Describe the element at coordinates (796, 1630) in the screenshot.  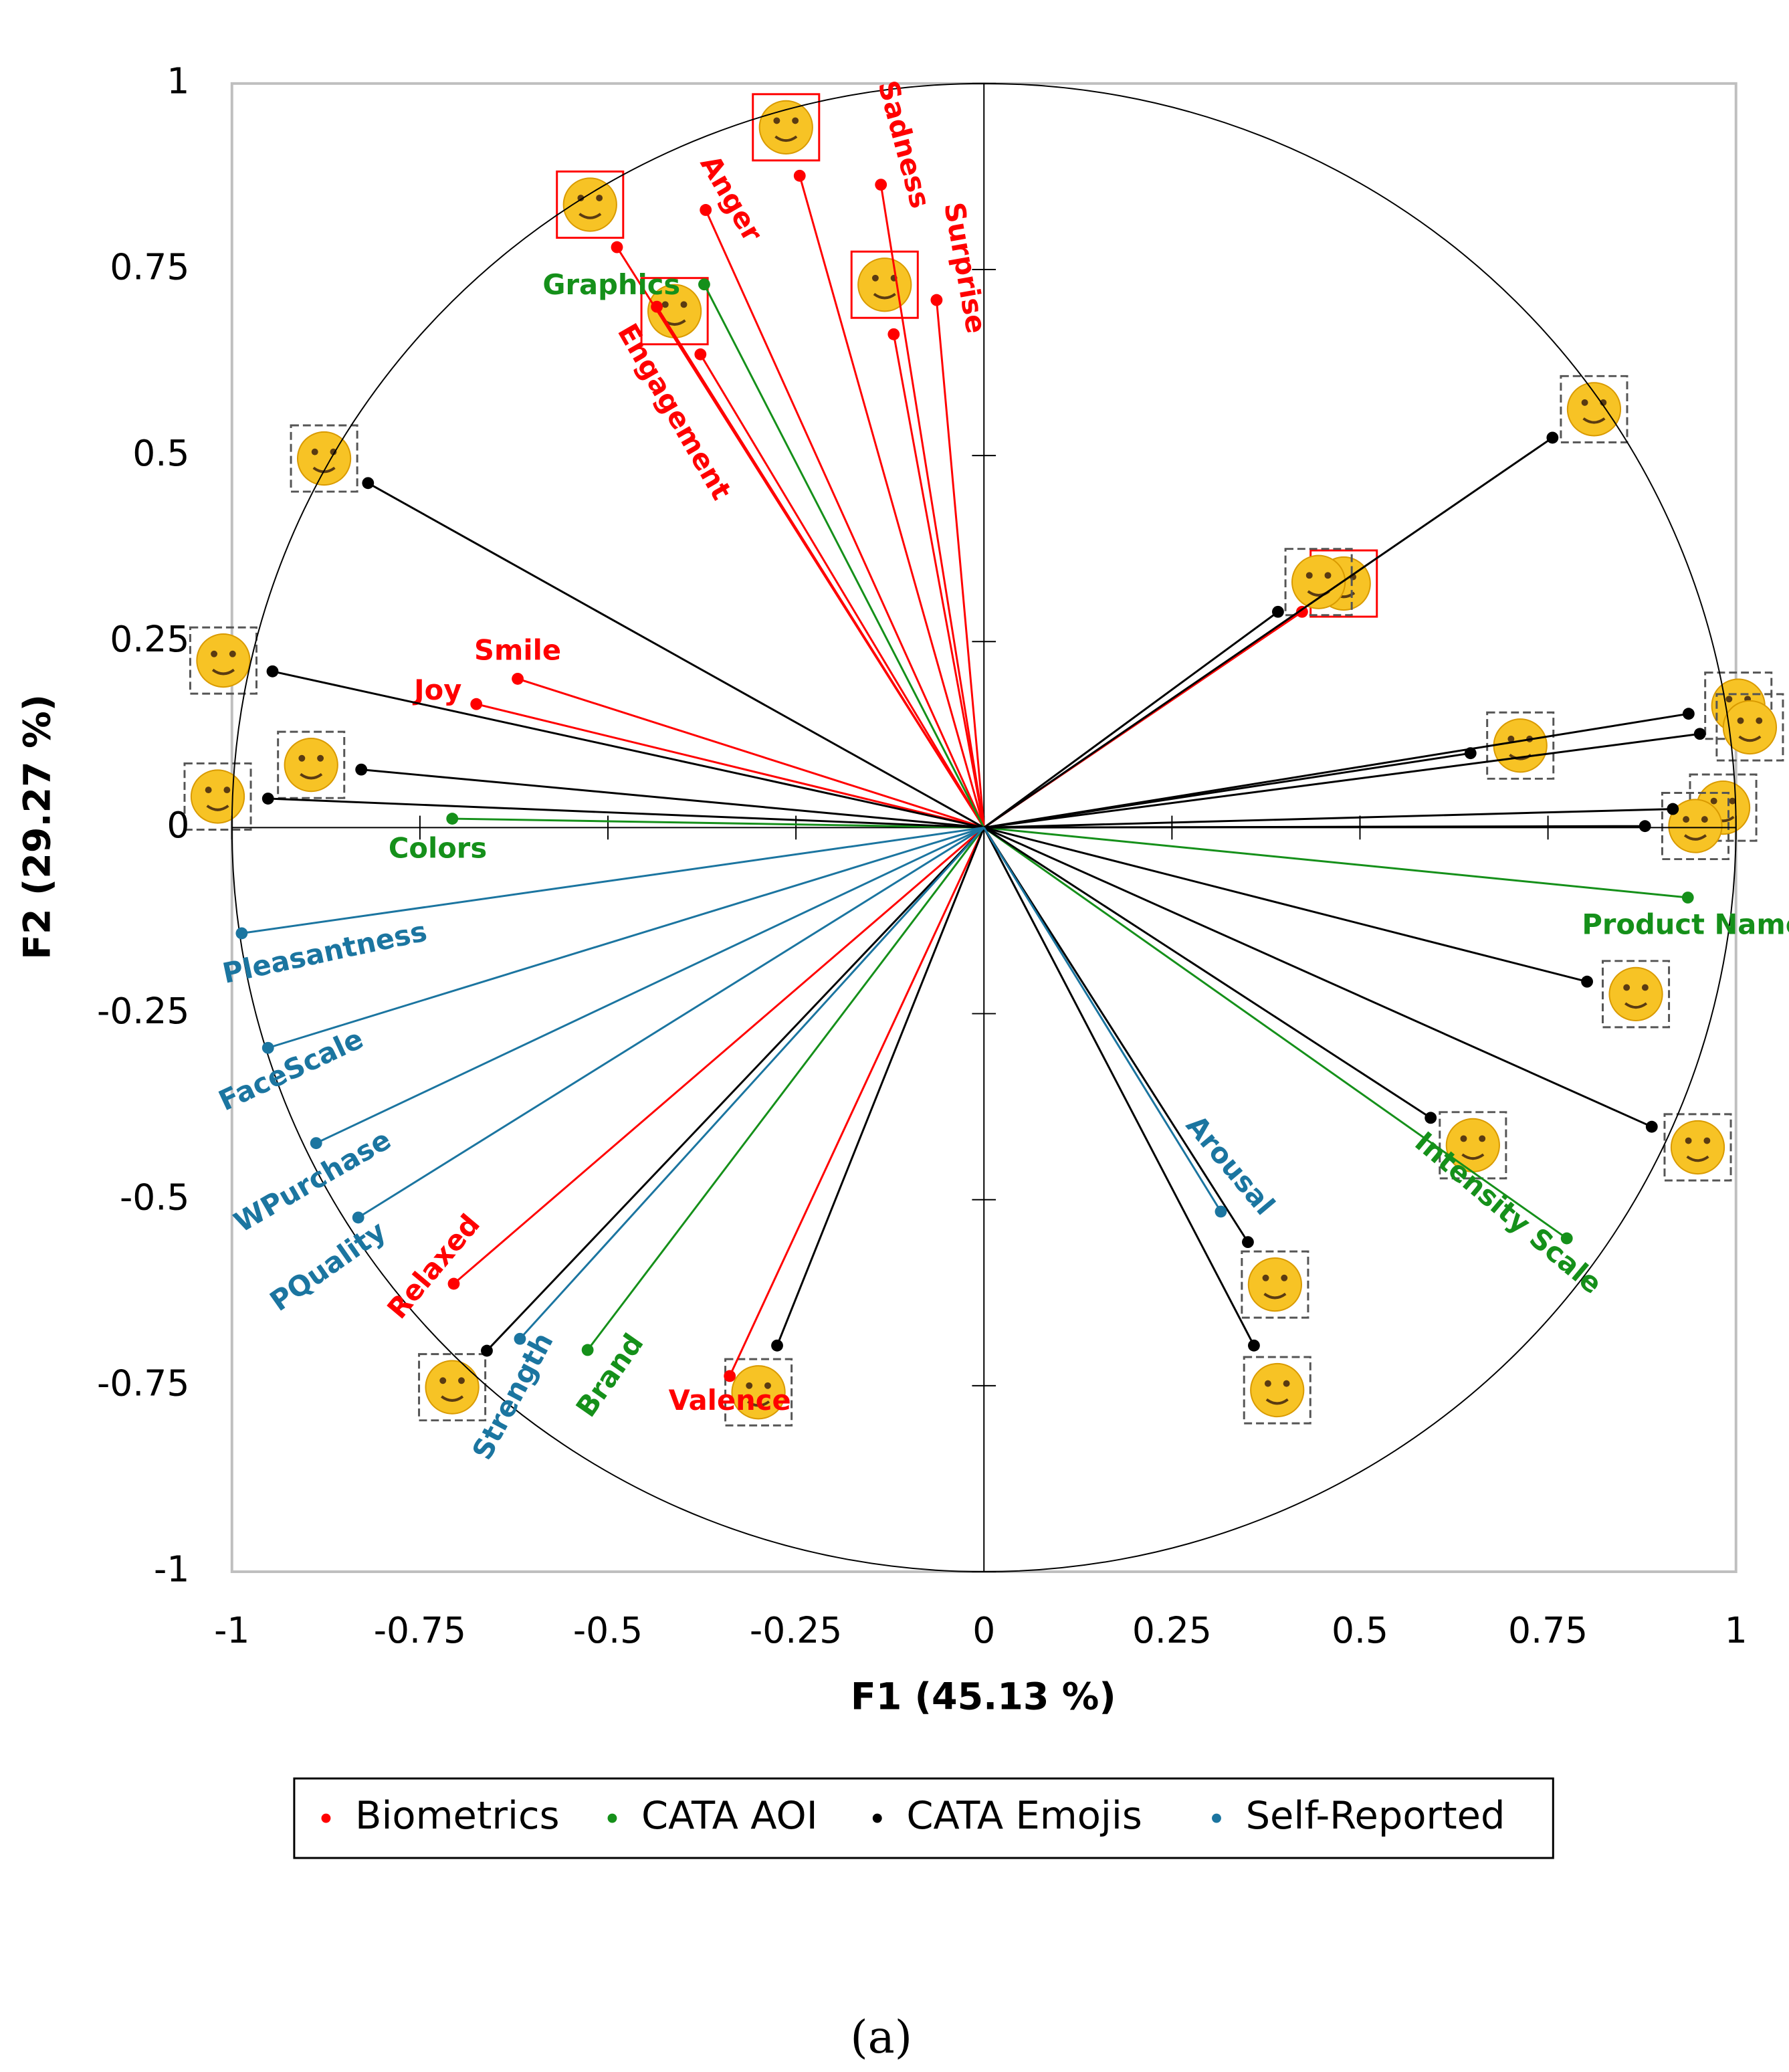
I see `x-tick-label: -0.25` at that location.